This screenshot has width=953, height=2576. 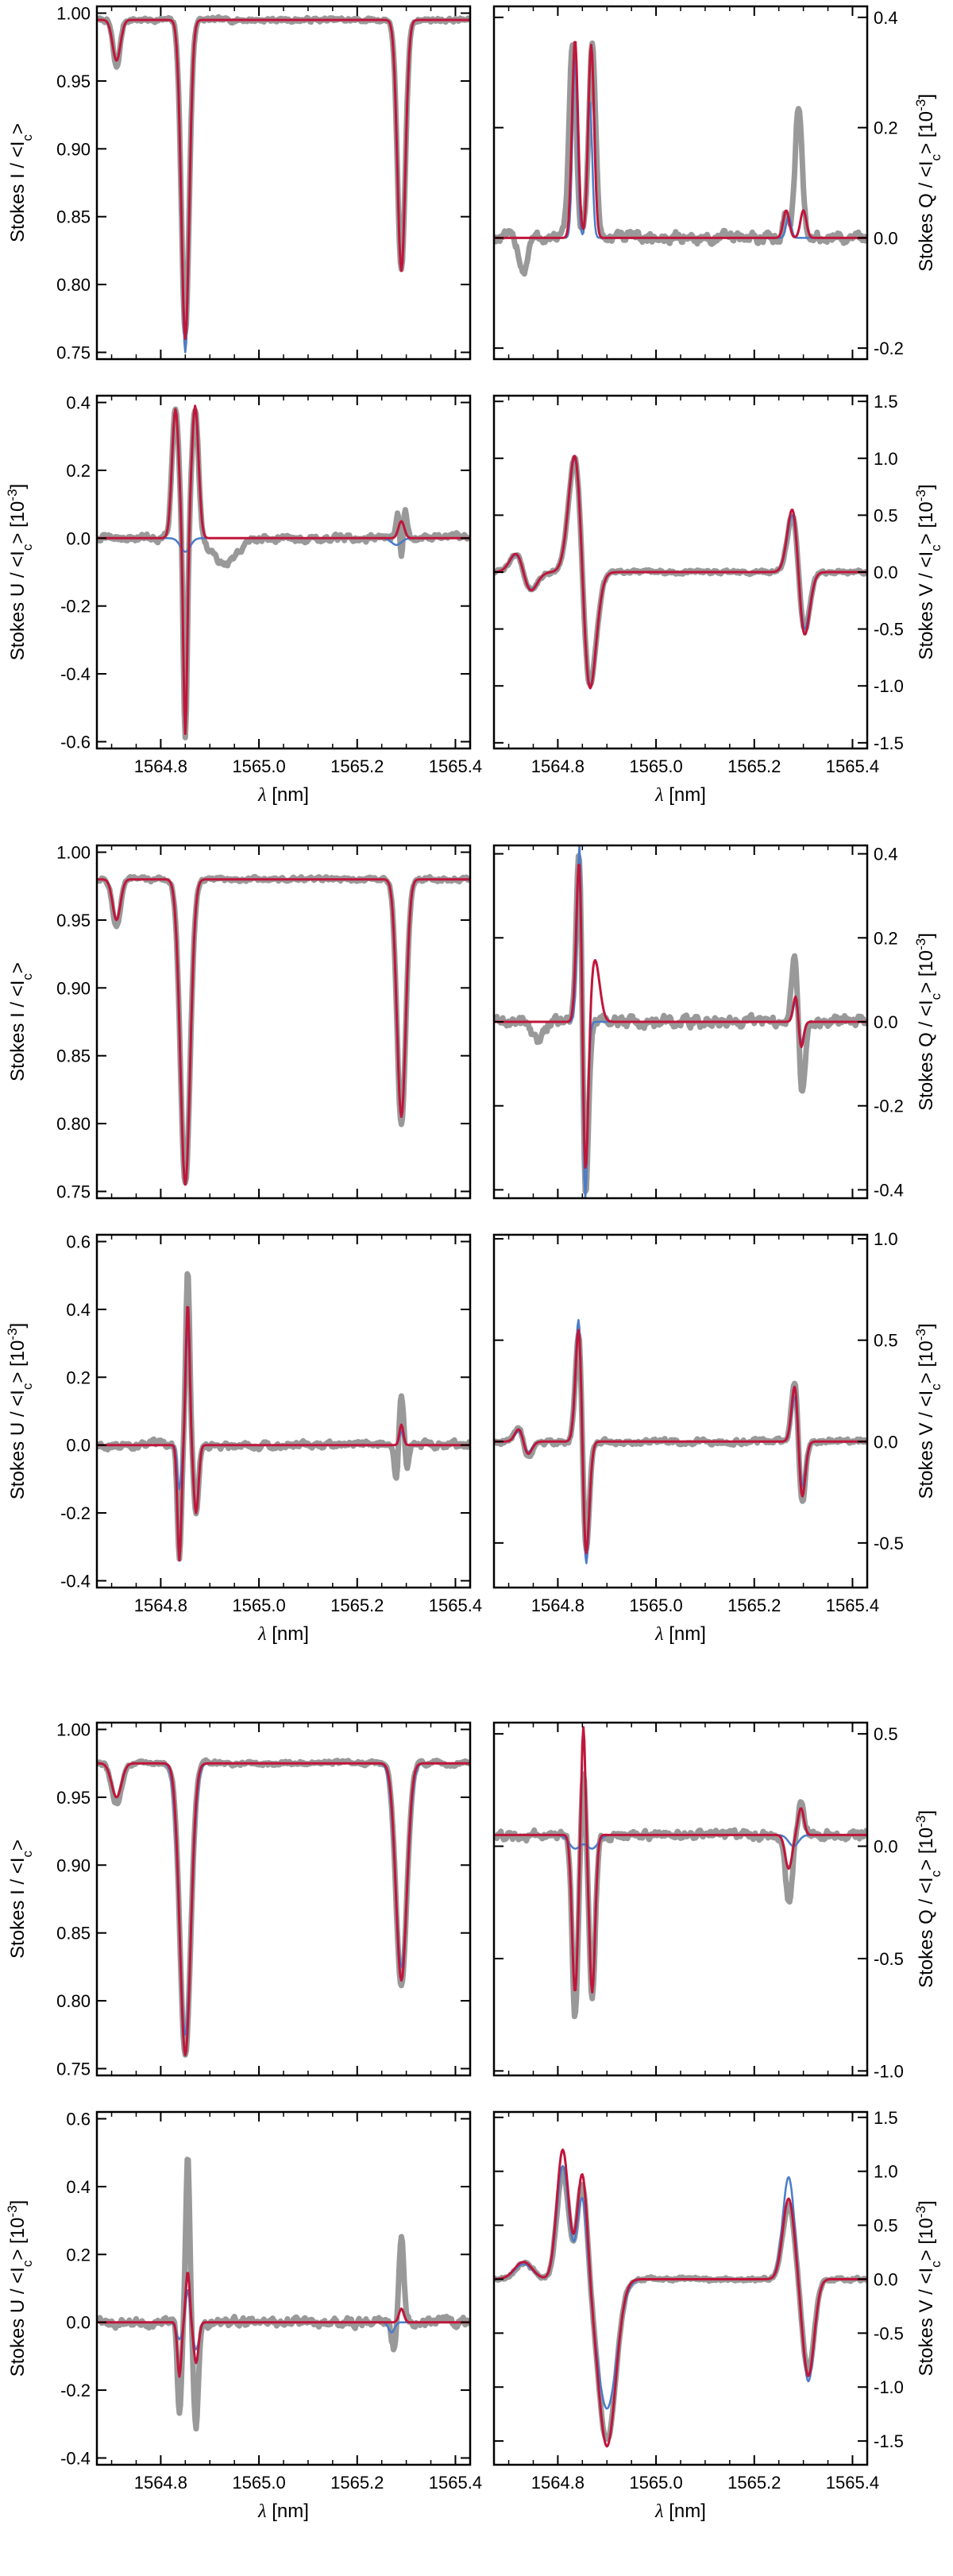 I want to click on y-tick-label: -0.5, so click(x=889, y=630).